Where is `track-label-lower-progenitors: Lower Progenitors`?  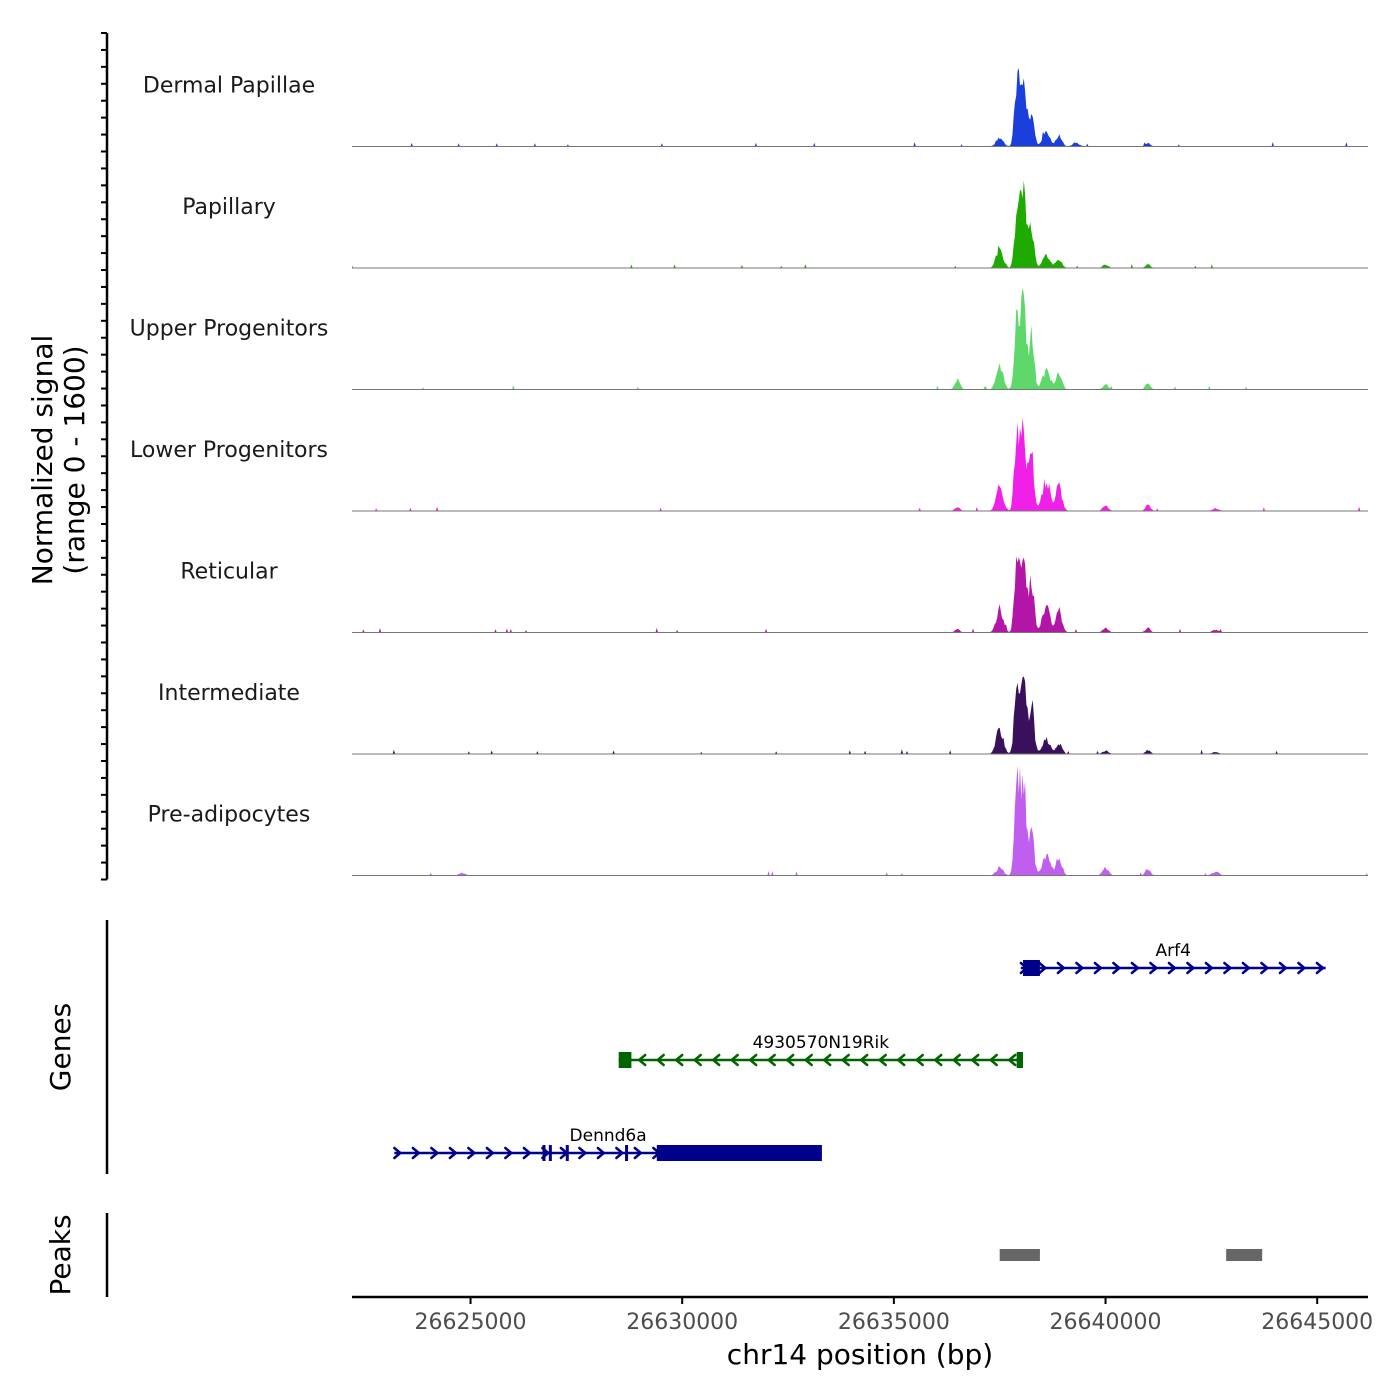 track-label-lower-progenitors: Lower Progenitors is located at coordinates (229, 450).